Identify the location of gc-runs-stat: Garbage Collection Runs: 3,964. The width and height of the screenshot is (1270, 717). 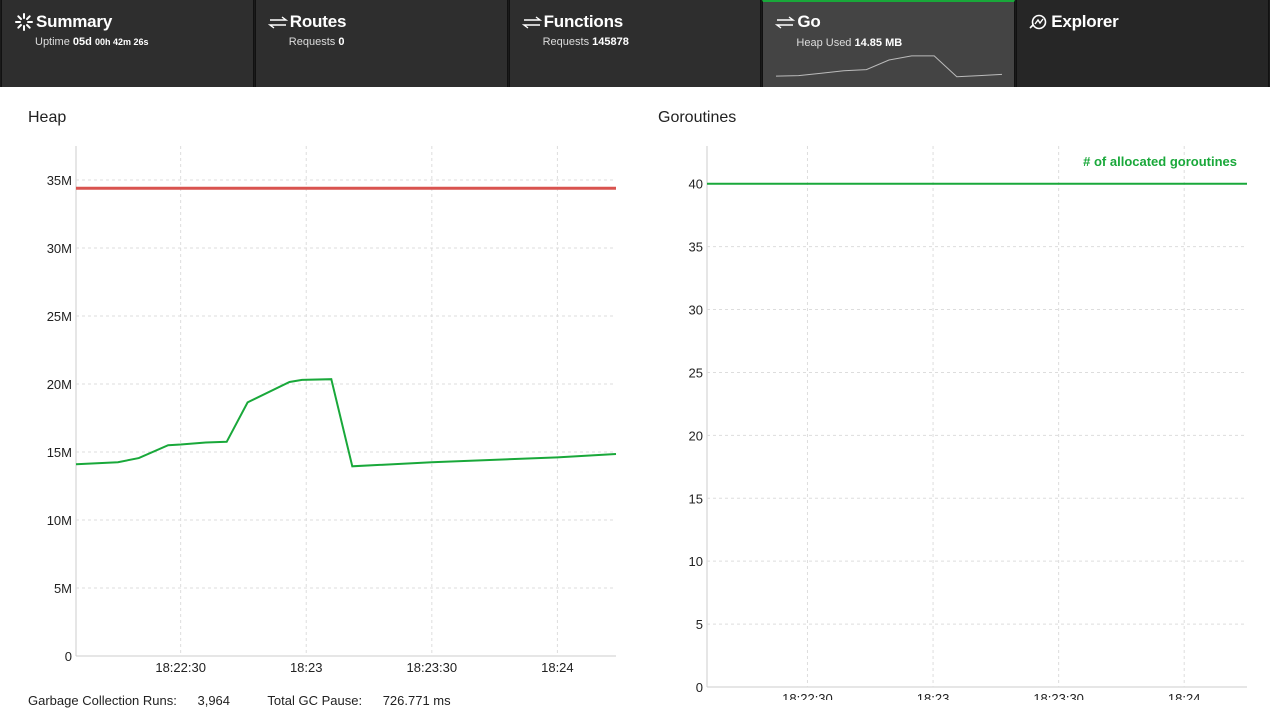
(129, 700).